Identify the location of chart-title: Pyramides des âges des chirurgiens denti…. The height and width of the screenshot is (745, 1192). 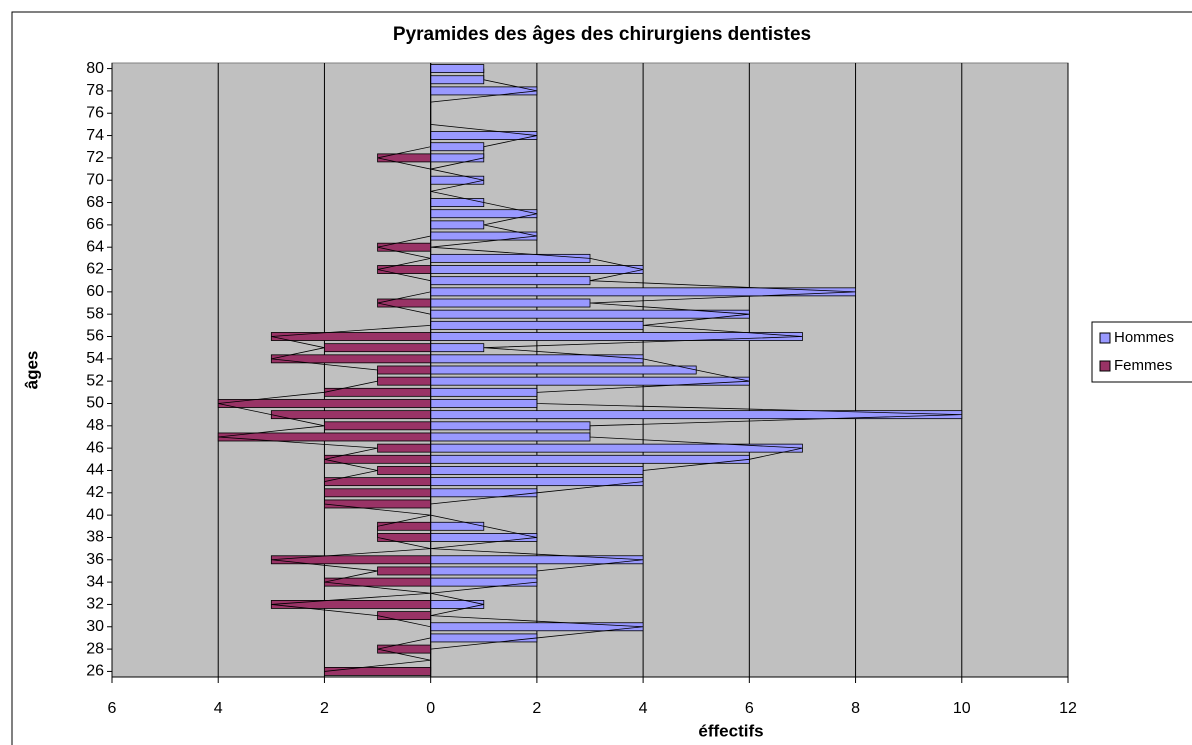
(602, 34).